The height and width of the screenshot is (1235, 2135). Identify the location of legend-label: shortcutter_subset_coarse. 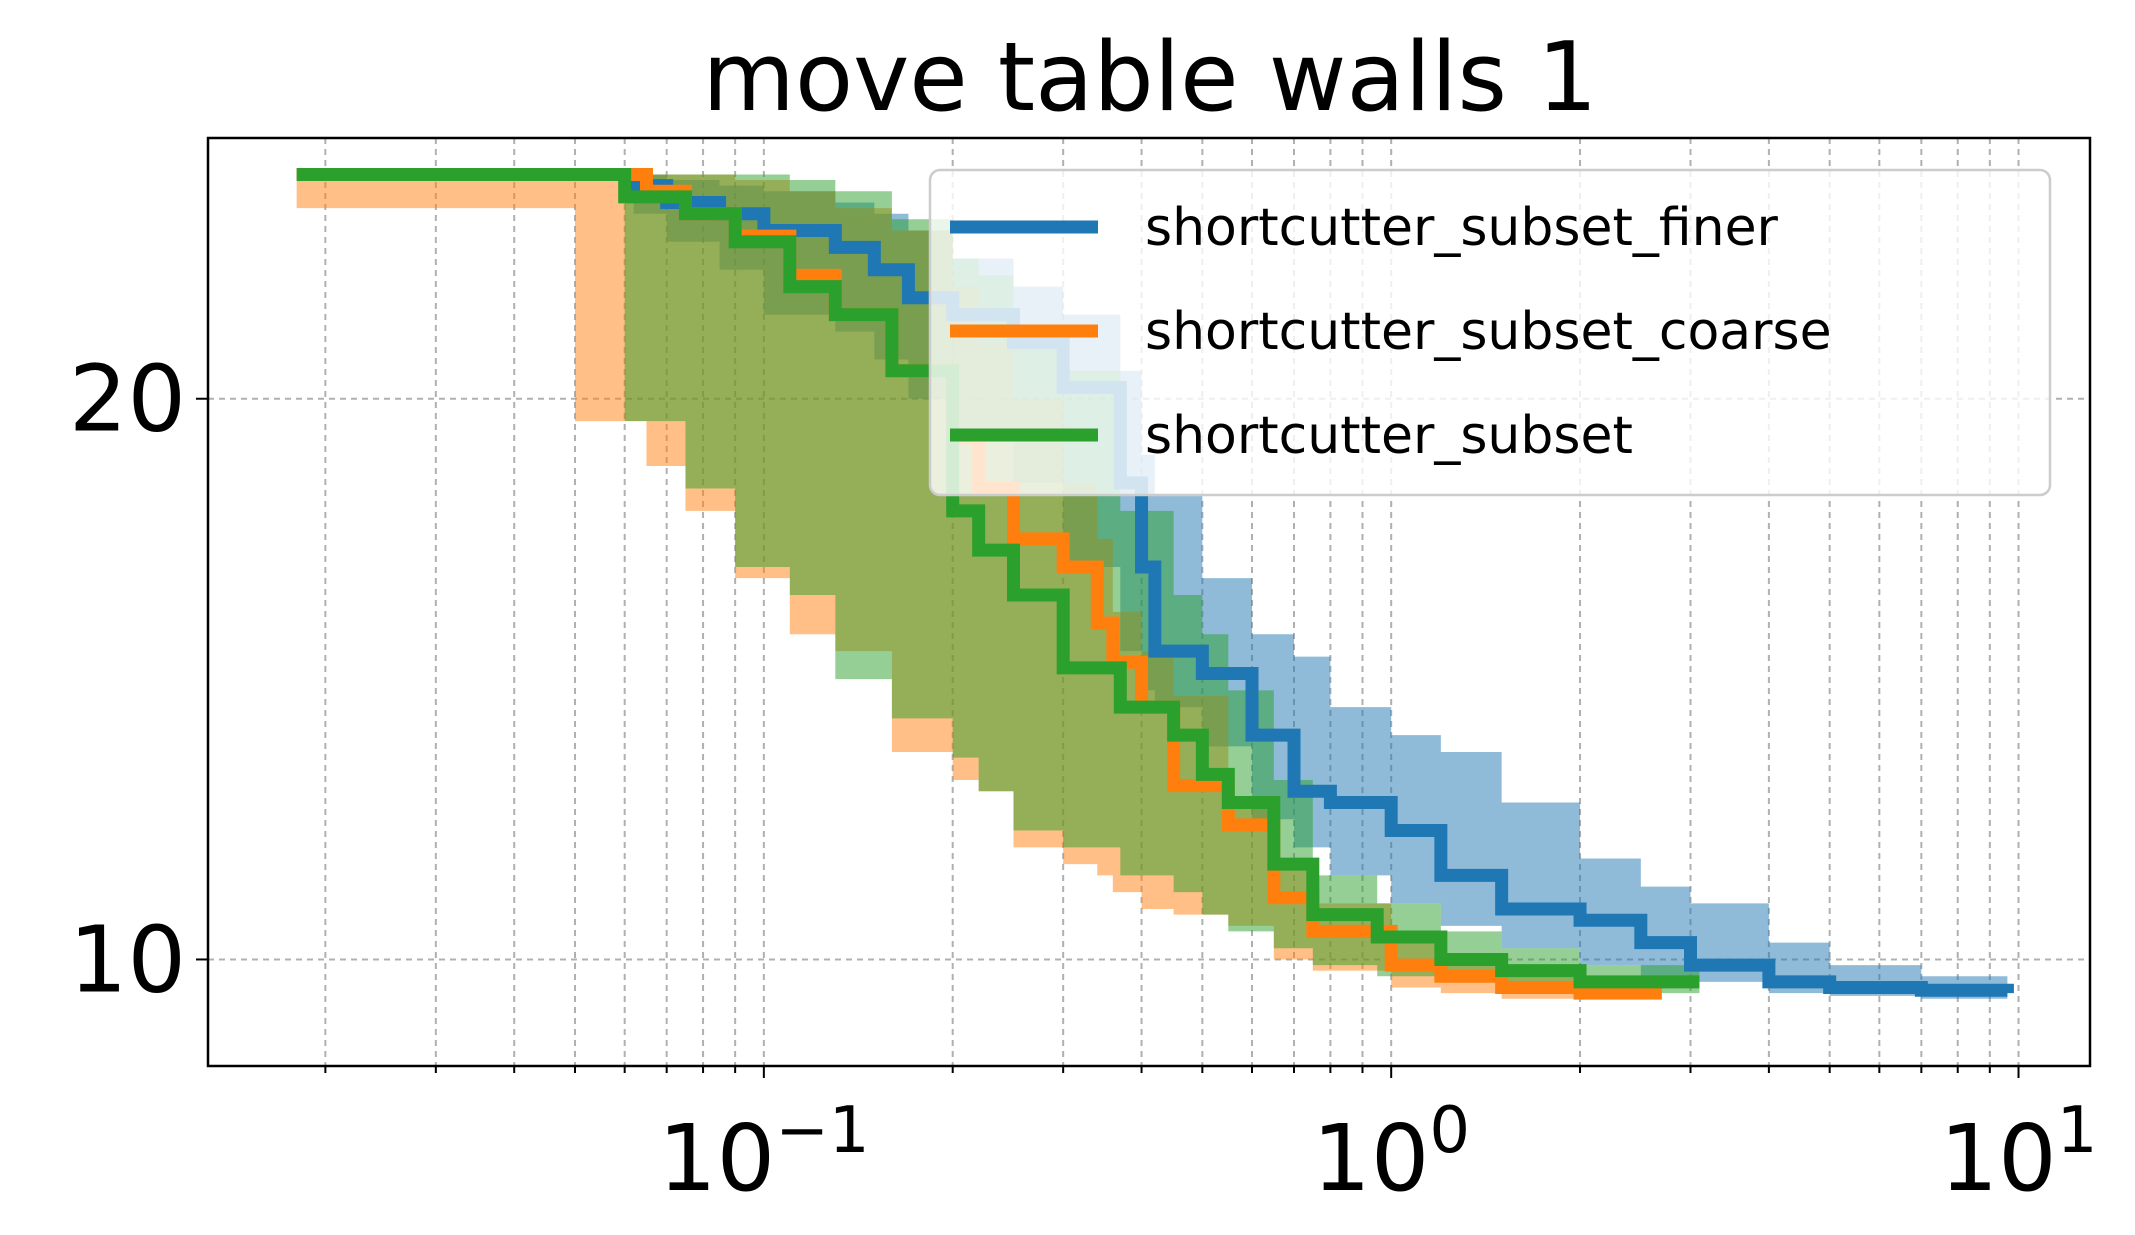
(1488, 332).